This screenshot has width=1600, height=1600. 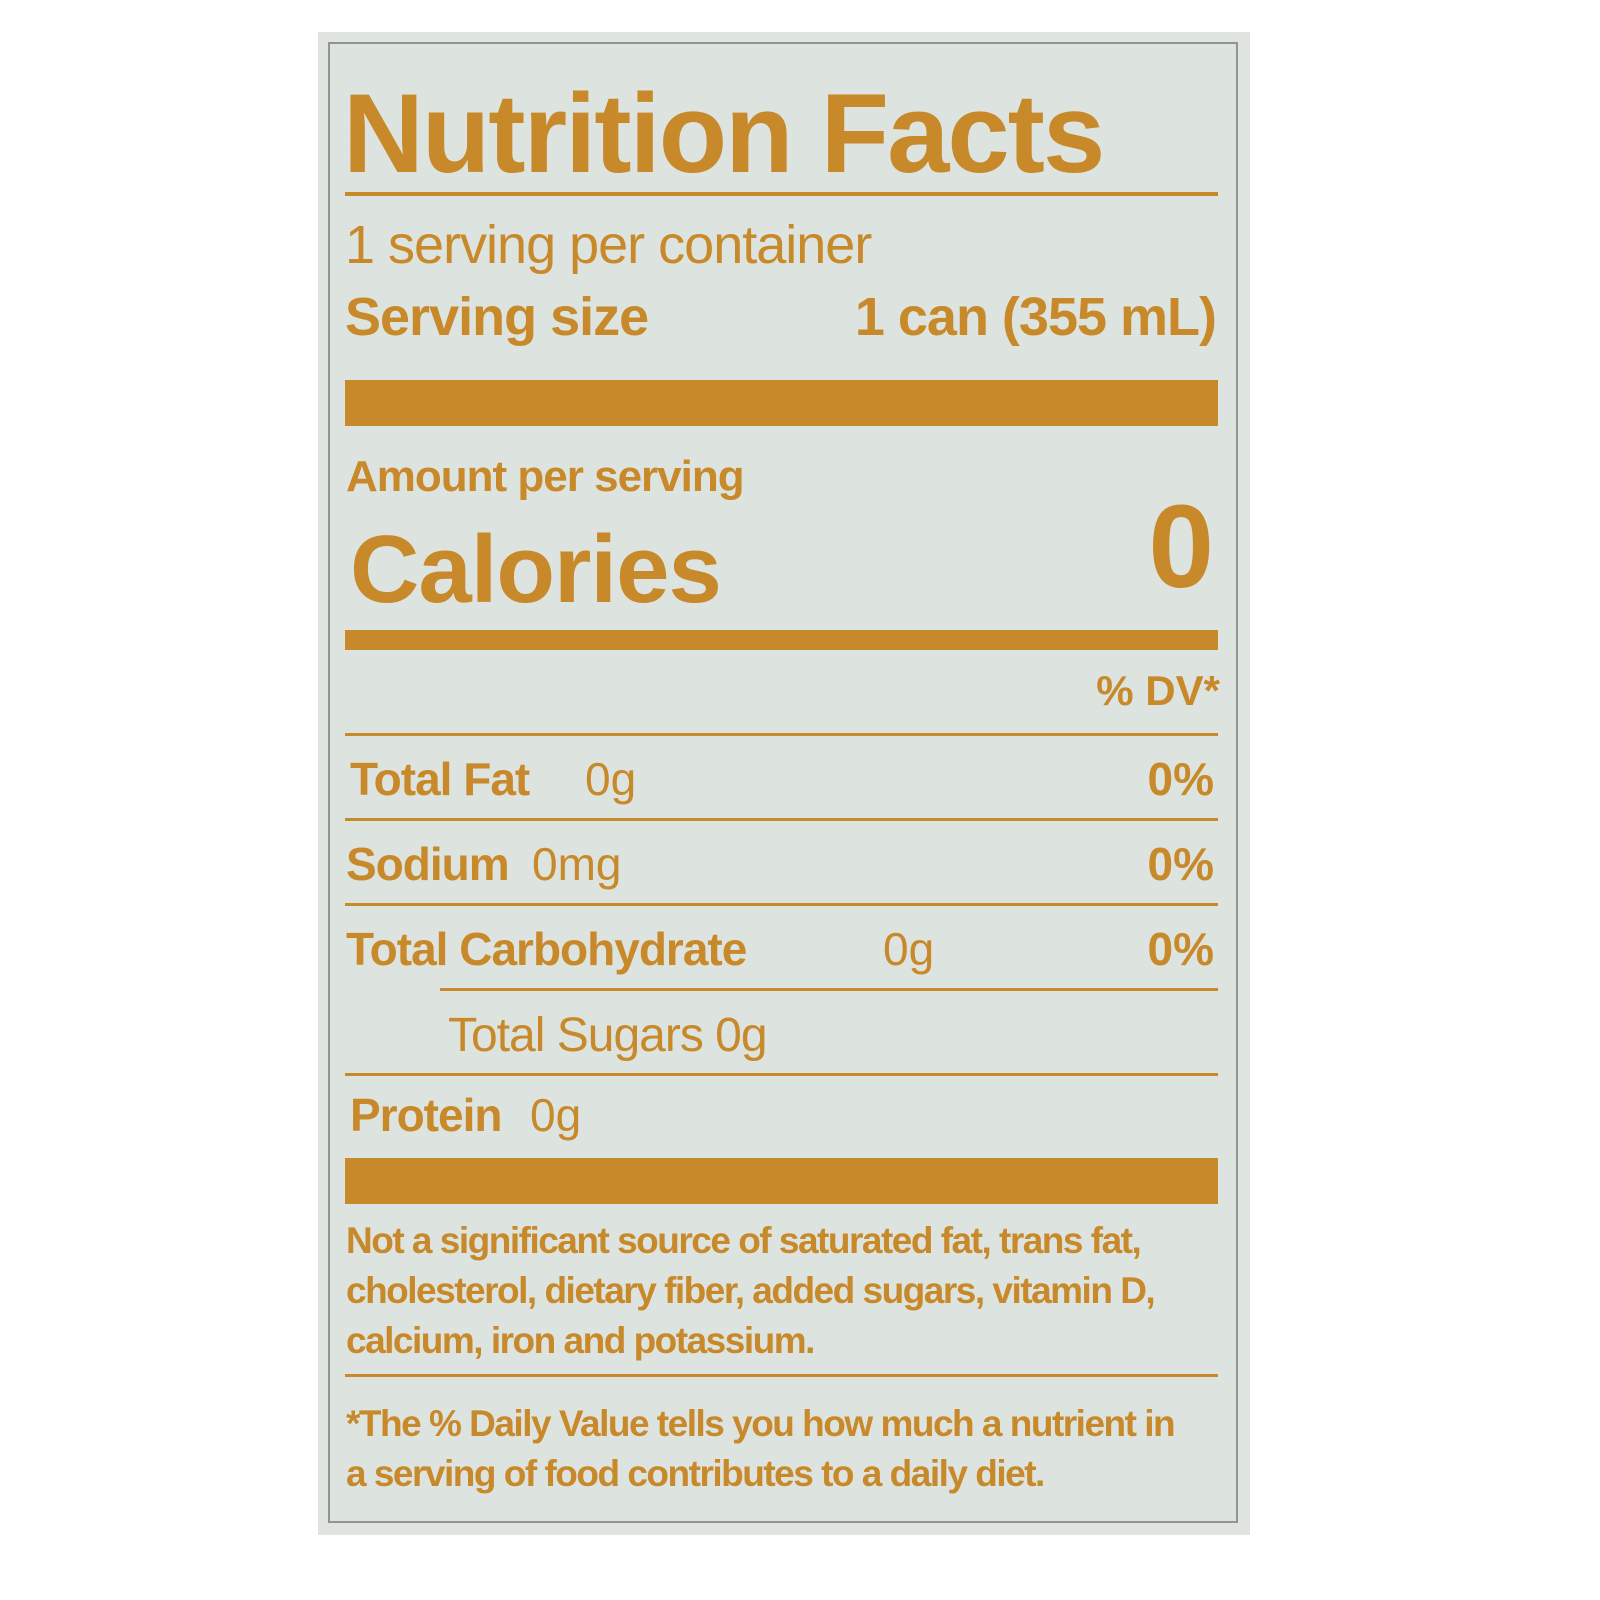 I want to click on medium-bar, so click(x=781, y=640).